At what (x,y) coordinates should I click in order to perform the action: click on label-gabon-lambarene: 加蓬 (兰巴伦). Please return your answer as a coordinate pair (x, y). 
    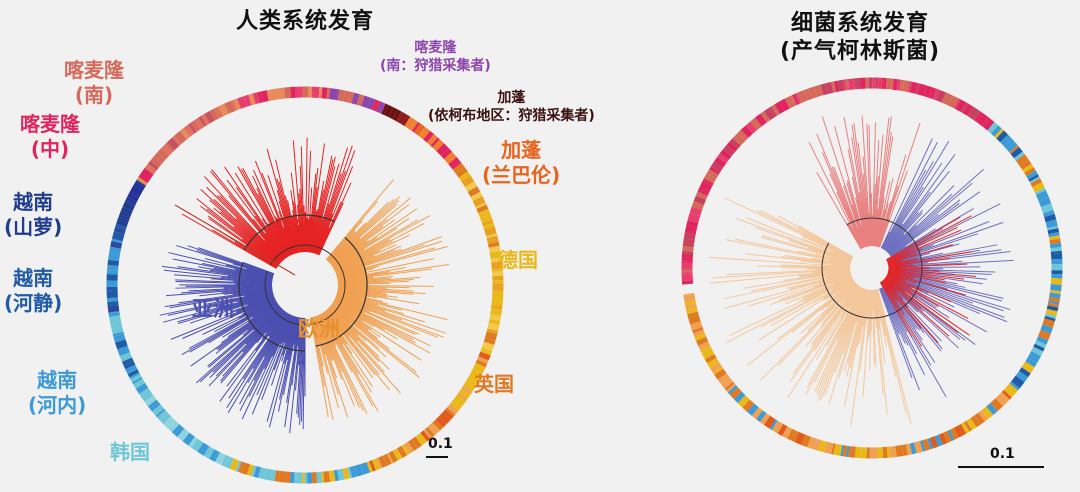
    Looking at the image, I should click on (521, 162).